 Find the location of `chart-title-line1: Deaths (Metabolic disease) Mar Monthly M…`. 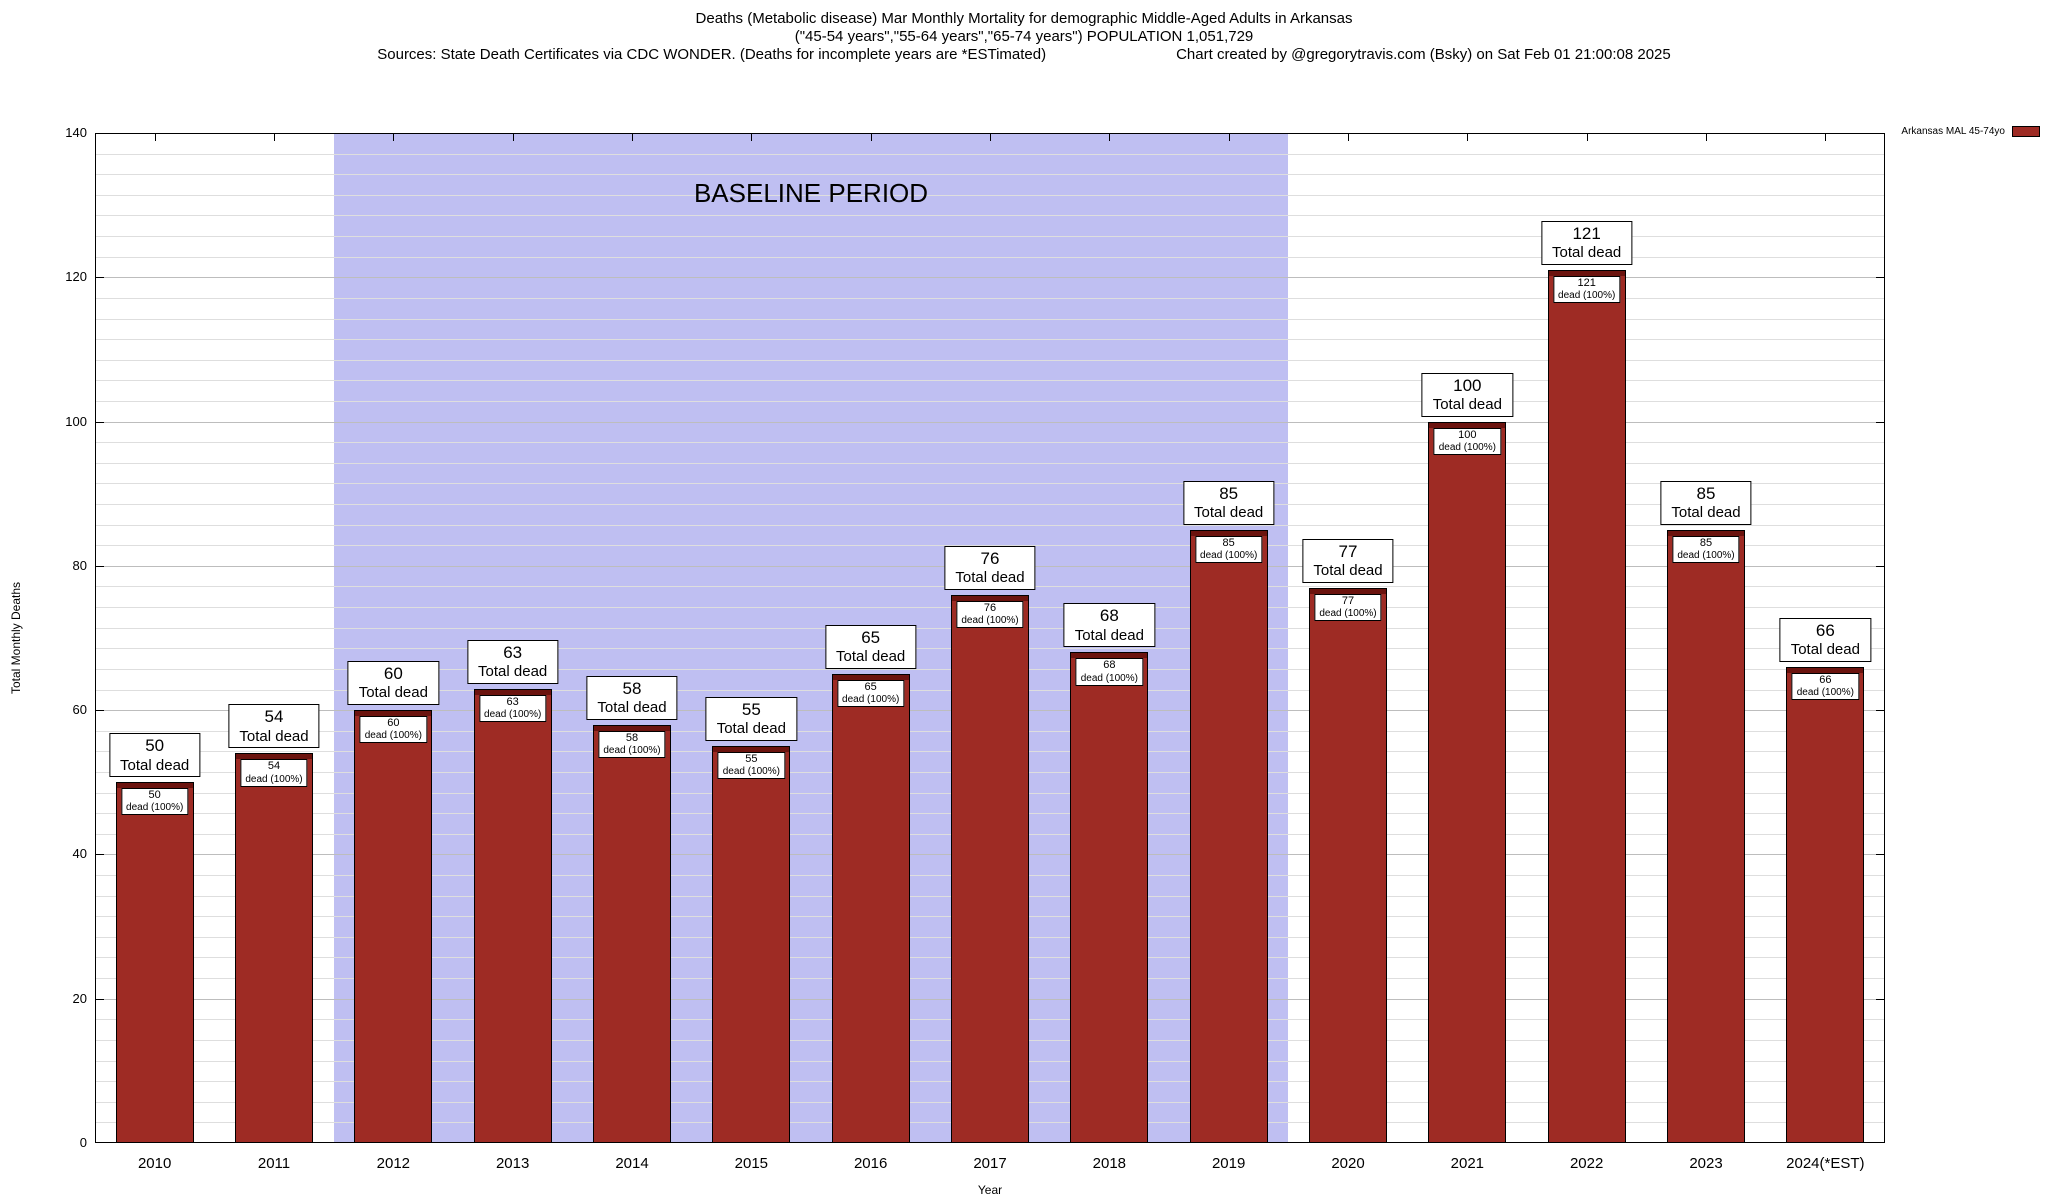

chart-title-line1: Deaths (Metabolic disease) Mar Monthly M… is located at coordinates (1024, 18).